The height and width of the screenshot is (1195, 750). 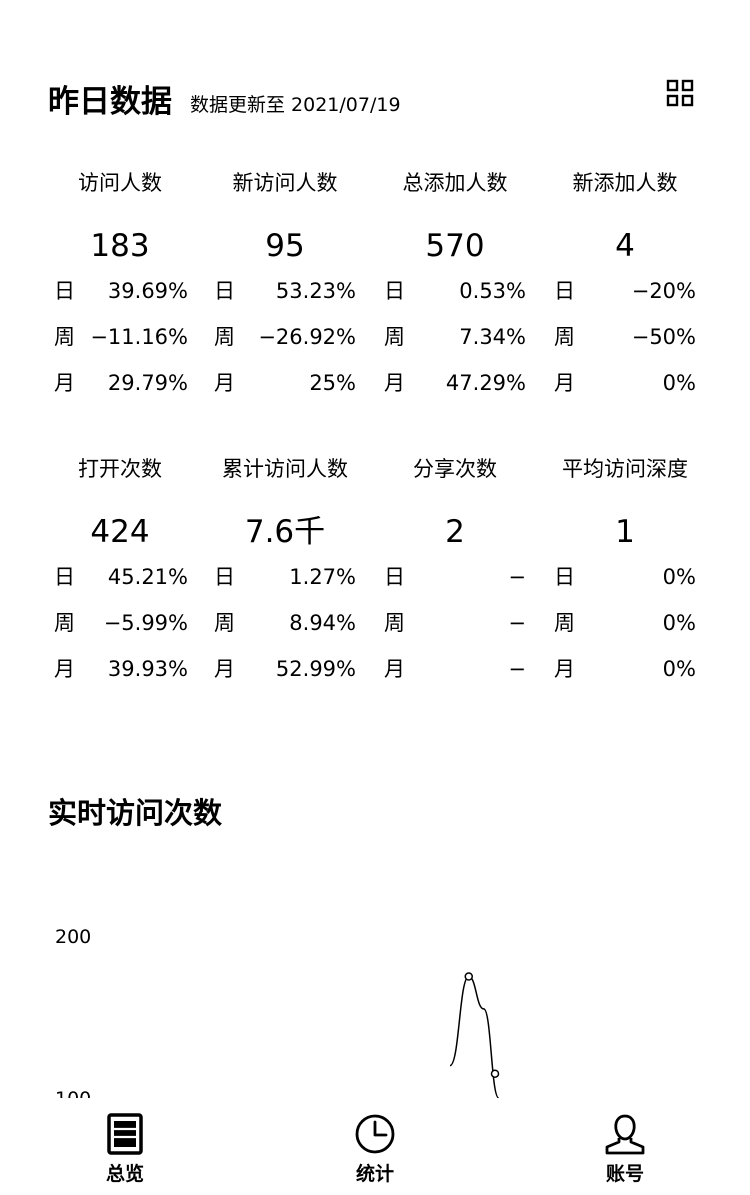 What do you see at coordinates (455, 469) in the screenshot?
I see `stat-label: 分享次数` at bounding box center [455, 469].